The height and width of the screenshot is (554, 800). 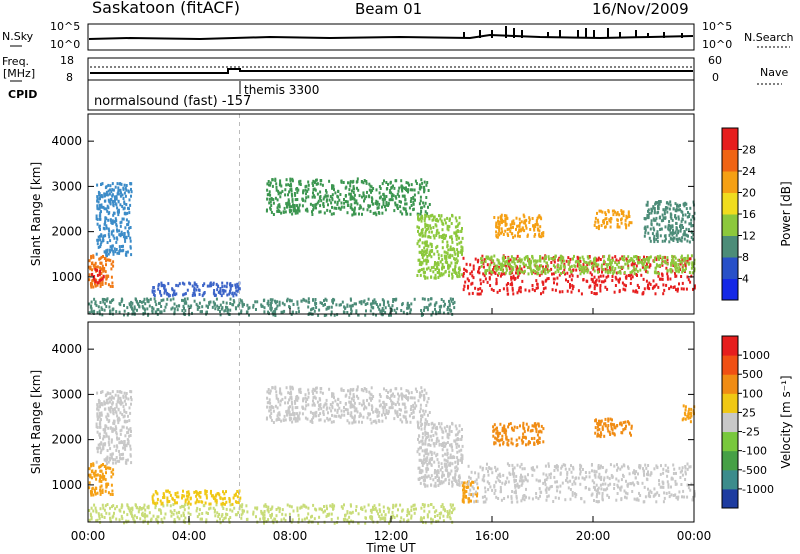 I want to click on power-ytick-label-3: 3000, so click(x=66, y=186).